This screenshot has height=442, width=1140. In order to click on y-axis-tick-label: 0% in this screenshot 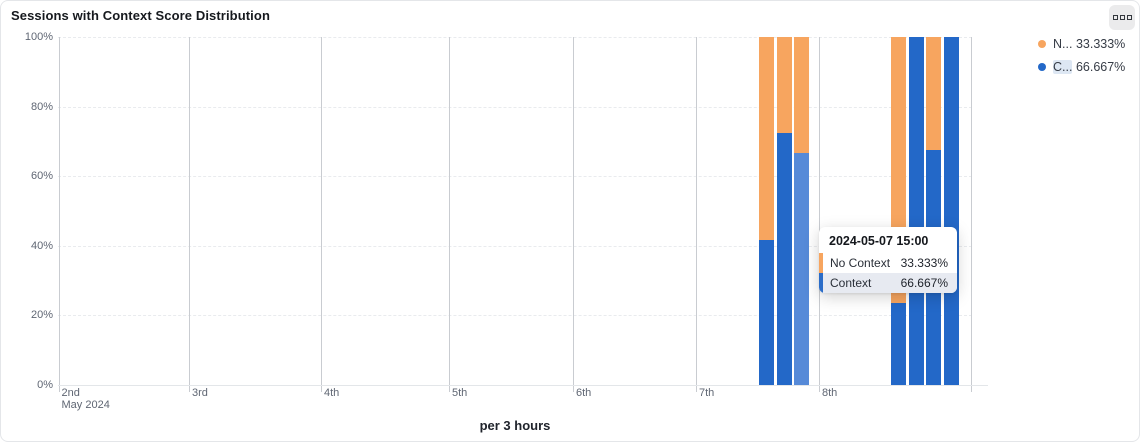, I will do `click(45, 385)`.